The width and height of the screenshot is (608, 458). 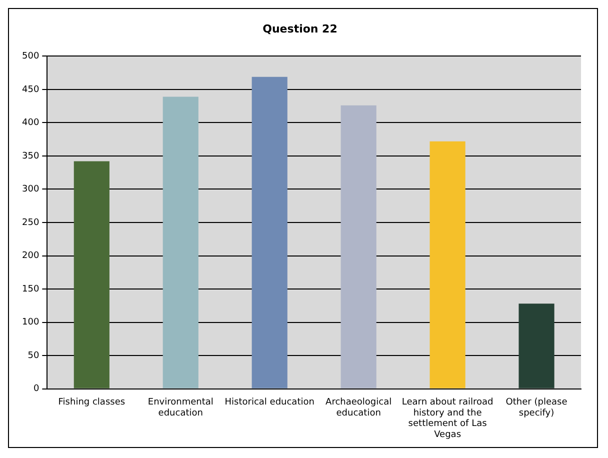 What do you see at coordinates (31, 223) in the screenshot?
I see `y-tick-label: 250` at bounding box center [31, 223].